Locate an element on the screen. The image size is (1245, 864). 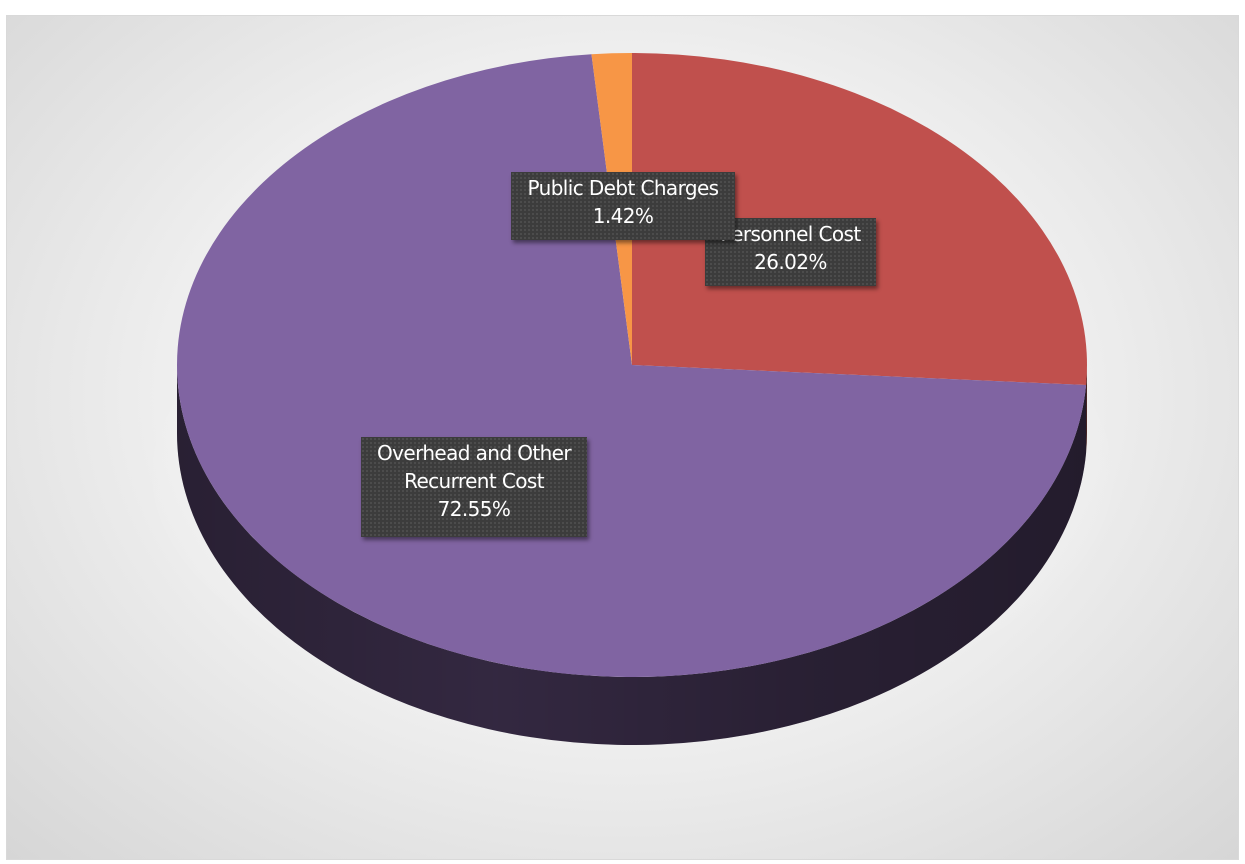
label-category-line-2: Recurrent Cost is located at coordinates (474, 481).